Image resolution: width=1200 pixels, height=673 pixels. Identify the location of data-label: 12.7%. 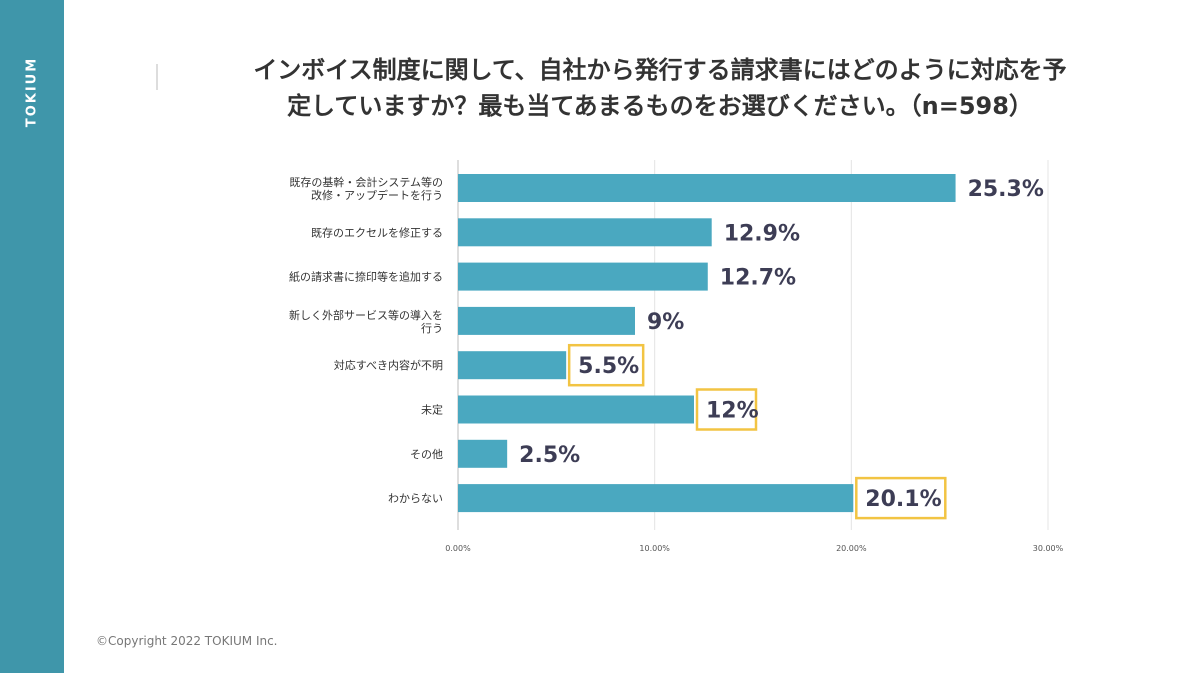
(758, 278).